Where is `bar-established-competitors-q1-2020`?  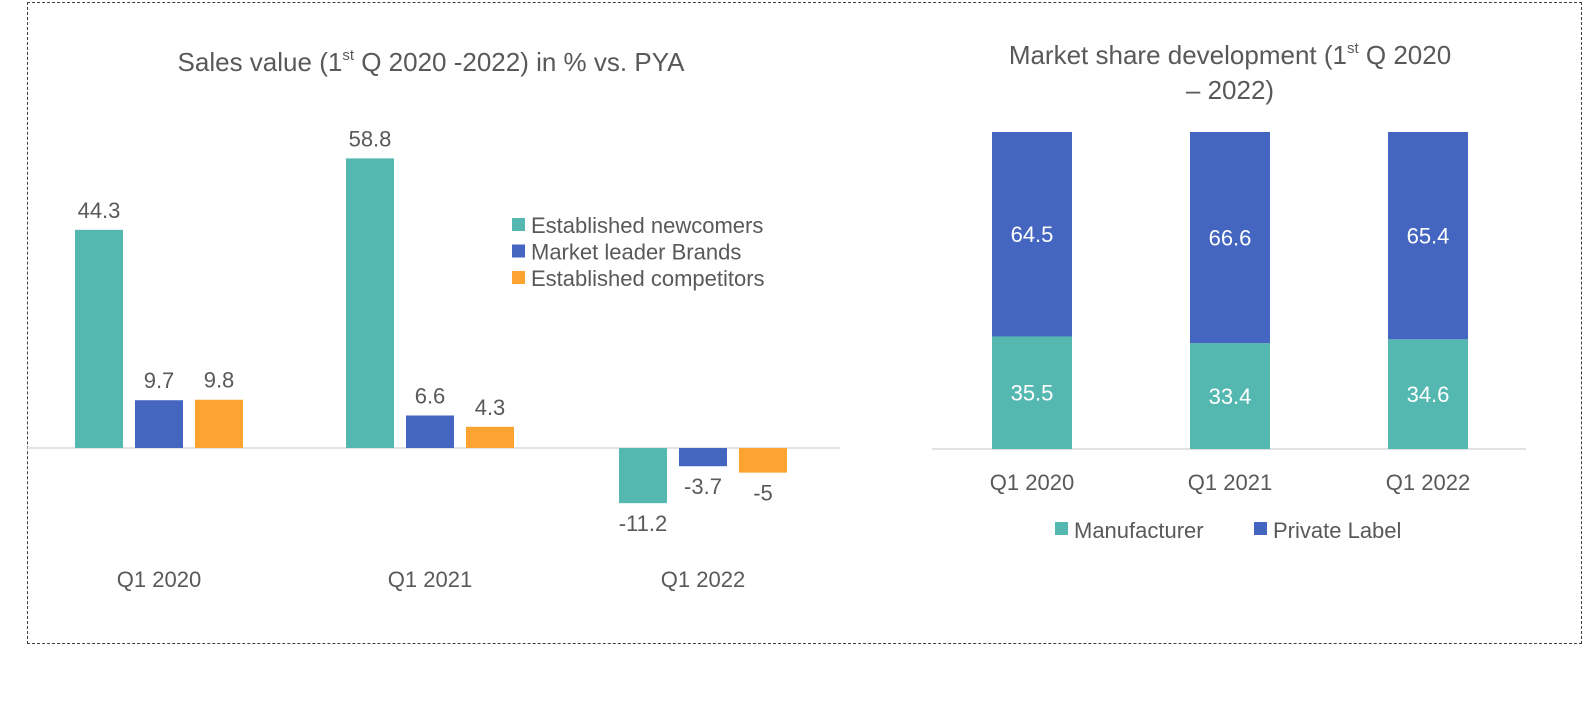
bar-established-competitors-q1-2020 is located at coordinates (219, 423).